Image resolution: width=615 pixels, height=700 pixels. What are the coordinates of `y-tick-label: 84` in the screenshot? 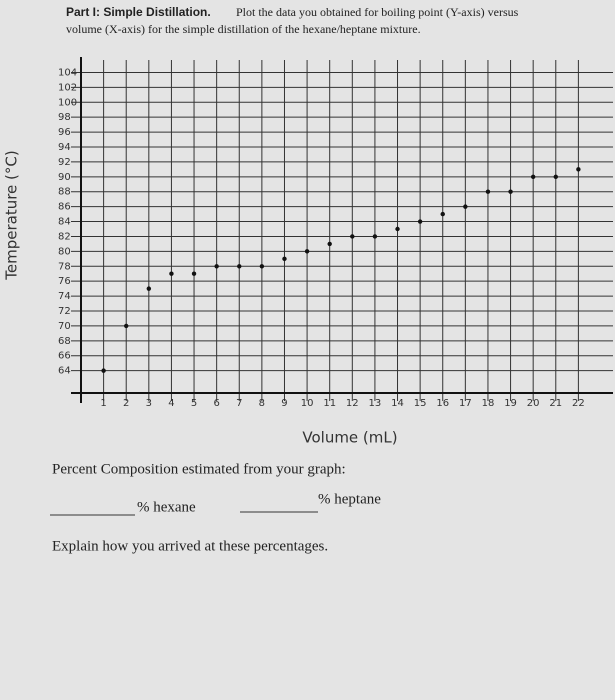 It's located at (64, 222).